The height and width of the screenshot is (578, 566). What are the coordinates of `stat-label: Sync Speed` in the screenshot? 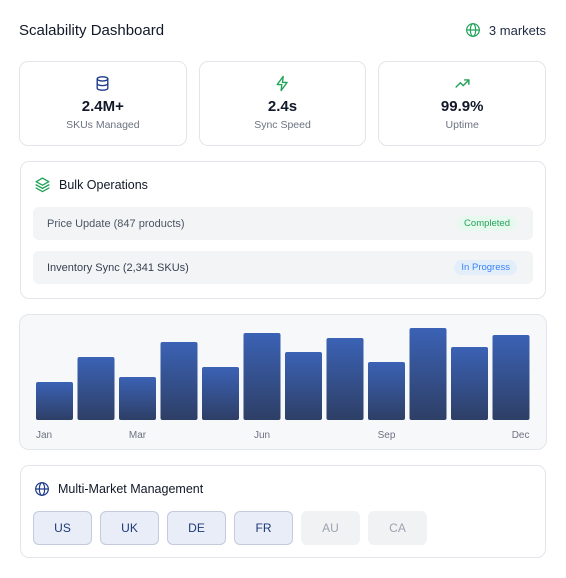 It's located at (282, 125).